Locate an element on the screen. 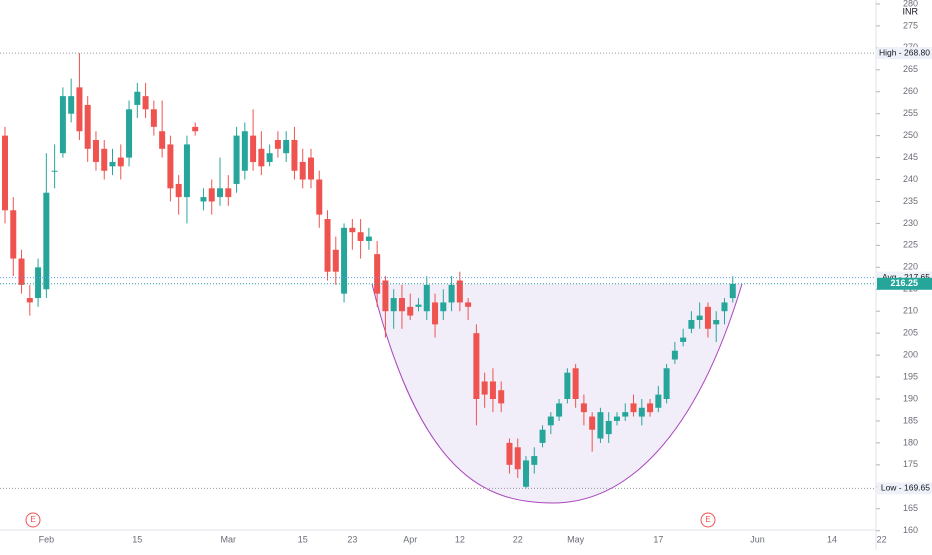 Image resolution: width=932 pixels, height=555 pixels. price-label: Avg - 217.65 is located at coordinates (906, 277).